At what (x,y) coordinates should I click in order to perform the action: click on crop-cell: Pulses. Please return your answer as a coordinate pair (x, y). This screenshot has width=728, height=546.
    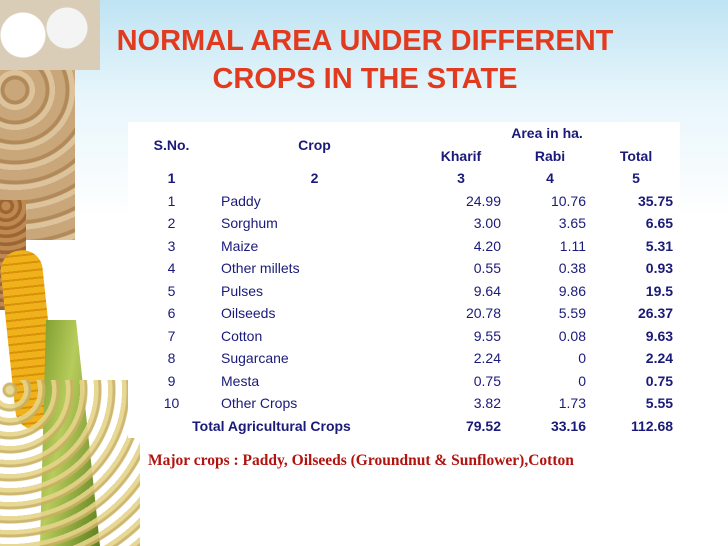
    Looking at the image, I should click on (314, 291).